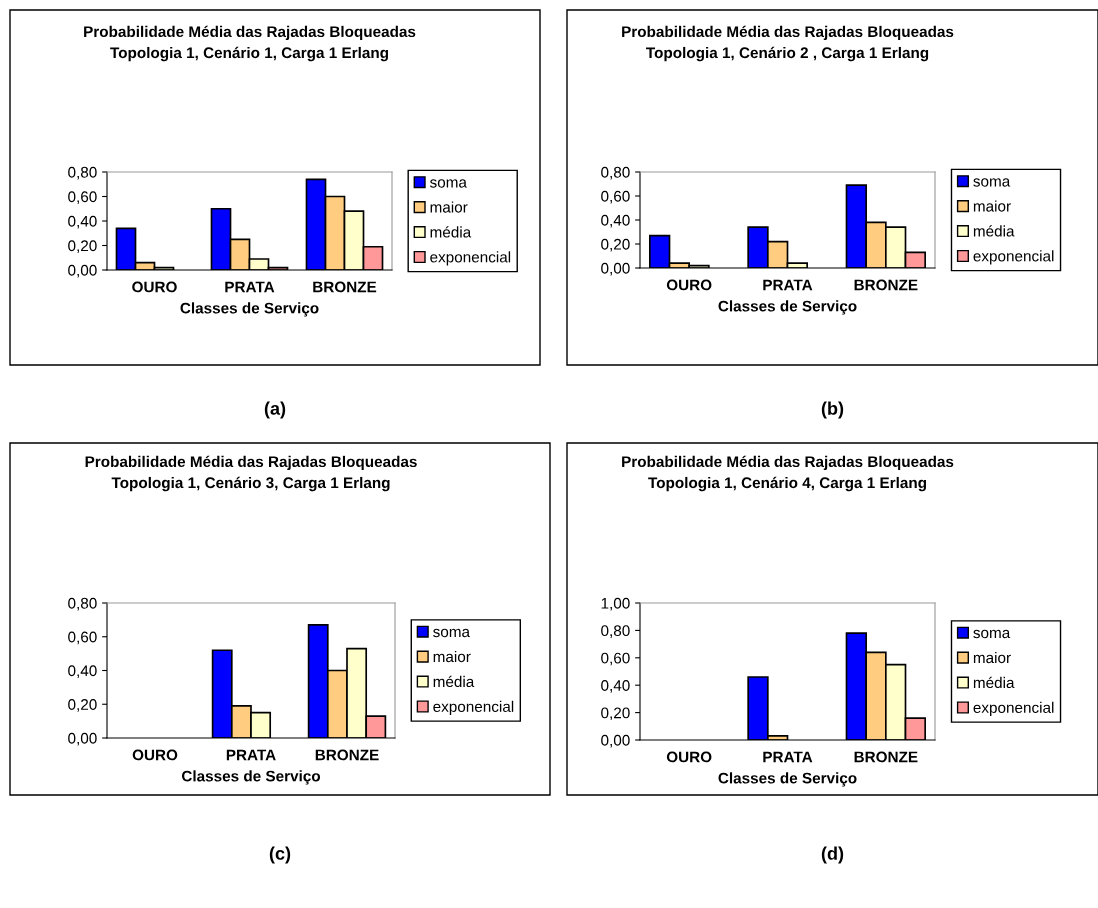 The image size is (1098, 908). Describe the element at coordinates (280, 855) in the screenshot. I see `text: (c)` at that location.